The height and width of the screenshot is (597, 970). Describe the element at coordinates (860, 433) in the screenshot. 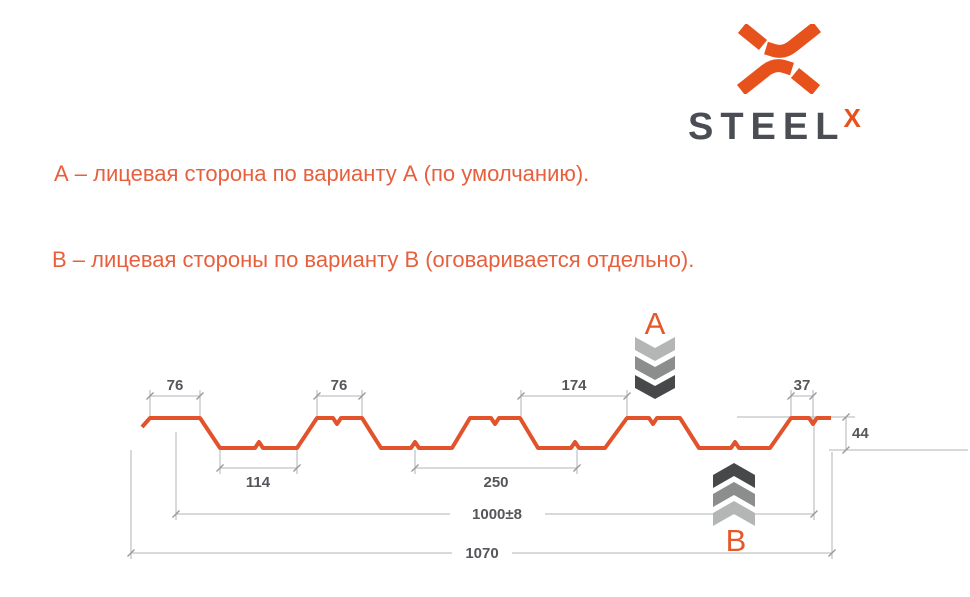

I see `dim-profile-height-label: 44` at that location.